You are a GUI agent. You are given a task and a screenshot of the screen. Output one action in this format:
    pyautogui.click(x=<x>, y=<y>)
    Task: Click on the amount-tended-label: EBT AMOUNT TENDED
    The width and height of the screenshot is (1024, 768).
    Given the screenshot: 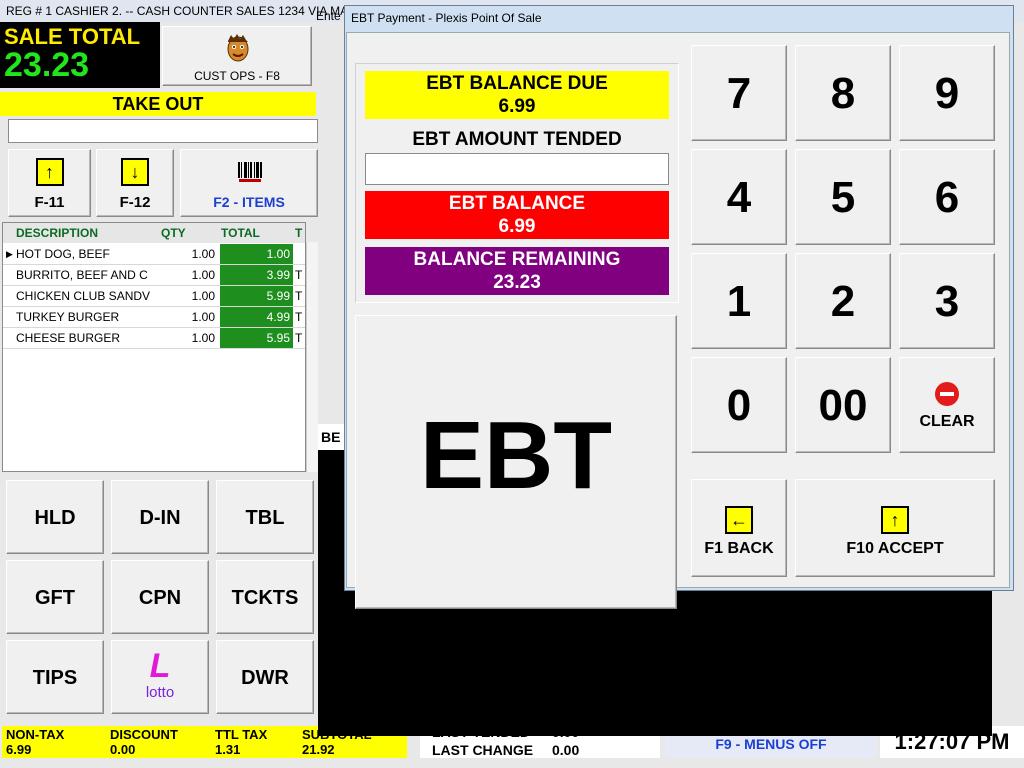 What is the action you would take?
    pyautogui.click(x=517, y=139)
    